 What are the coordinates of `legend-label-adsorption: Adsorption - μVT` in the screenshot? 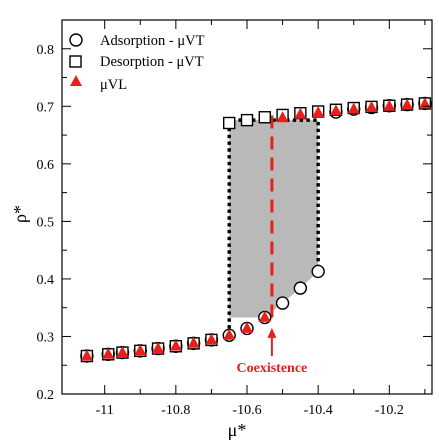 It's located at (152, 41).